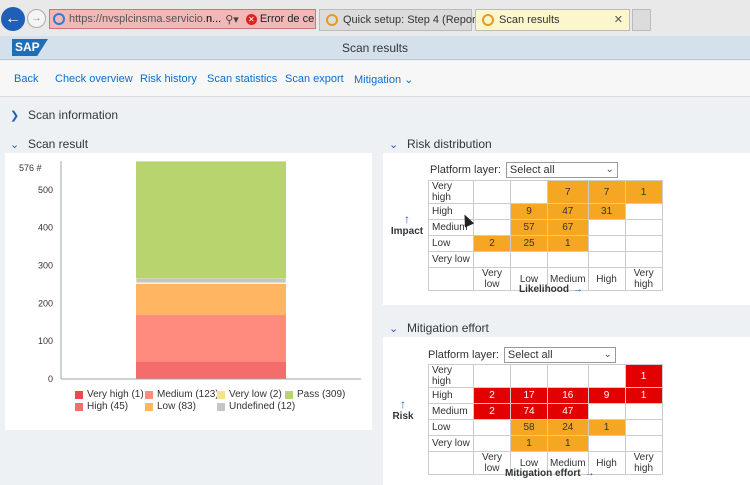 The width and height of the screenshot is (750, 485). What do you see at coordinates (451, 427) in the screenshot?
I see `matrix-row-label: Low` at bounding box center [451, 427].